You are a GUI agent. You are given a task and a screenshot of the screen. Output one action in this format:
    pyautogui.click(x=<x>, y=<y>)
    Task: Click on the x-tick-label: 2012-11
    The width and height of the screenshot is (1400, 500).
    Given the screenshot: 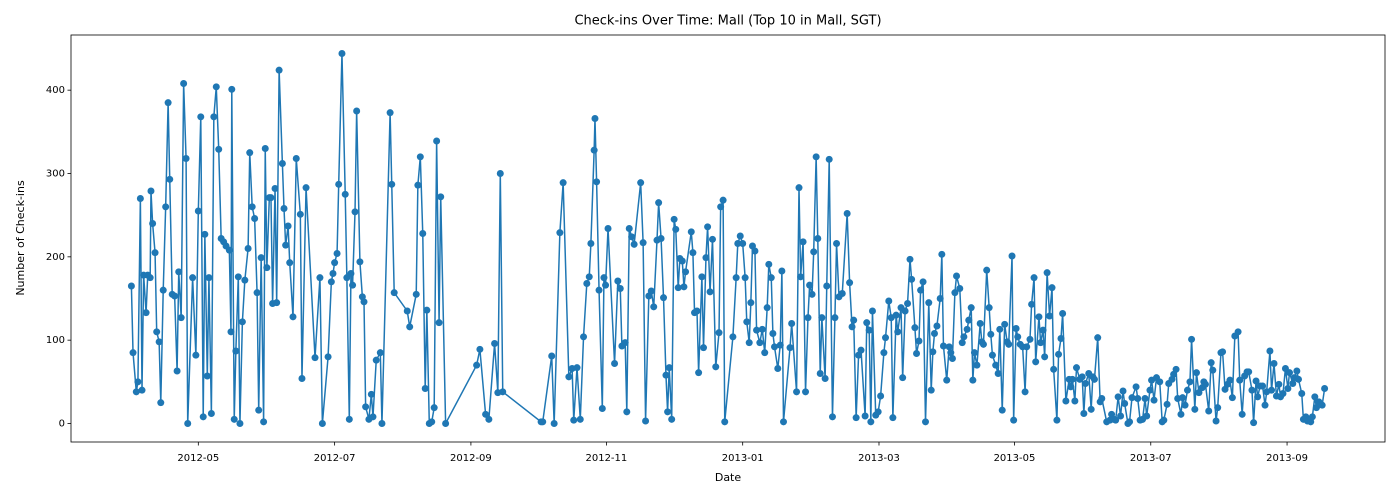 What is the action you would take?
    pyautogui.click(x=606, y=458)
    